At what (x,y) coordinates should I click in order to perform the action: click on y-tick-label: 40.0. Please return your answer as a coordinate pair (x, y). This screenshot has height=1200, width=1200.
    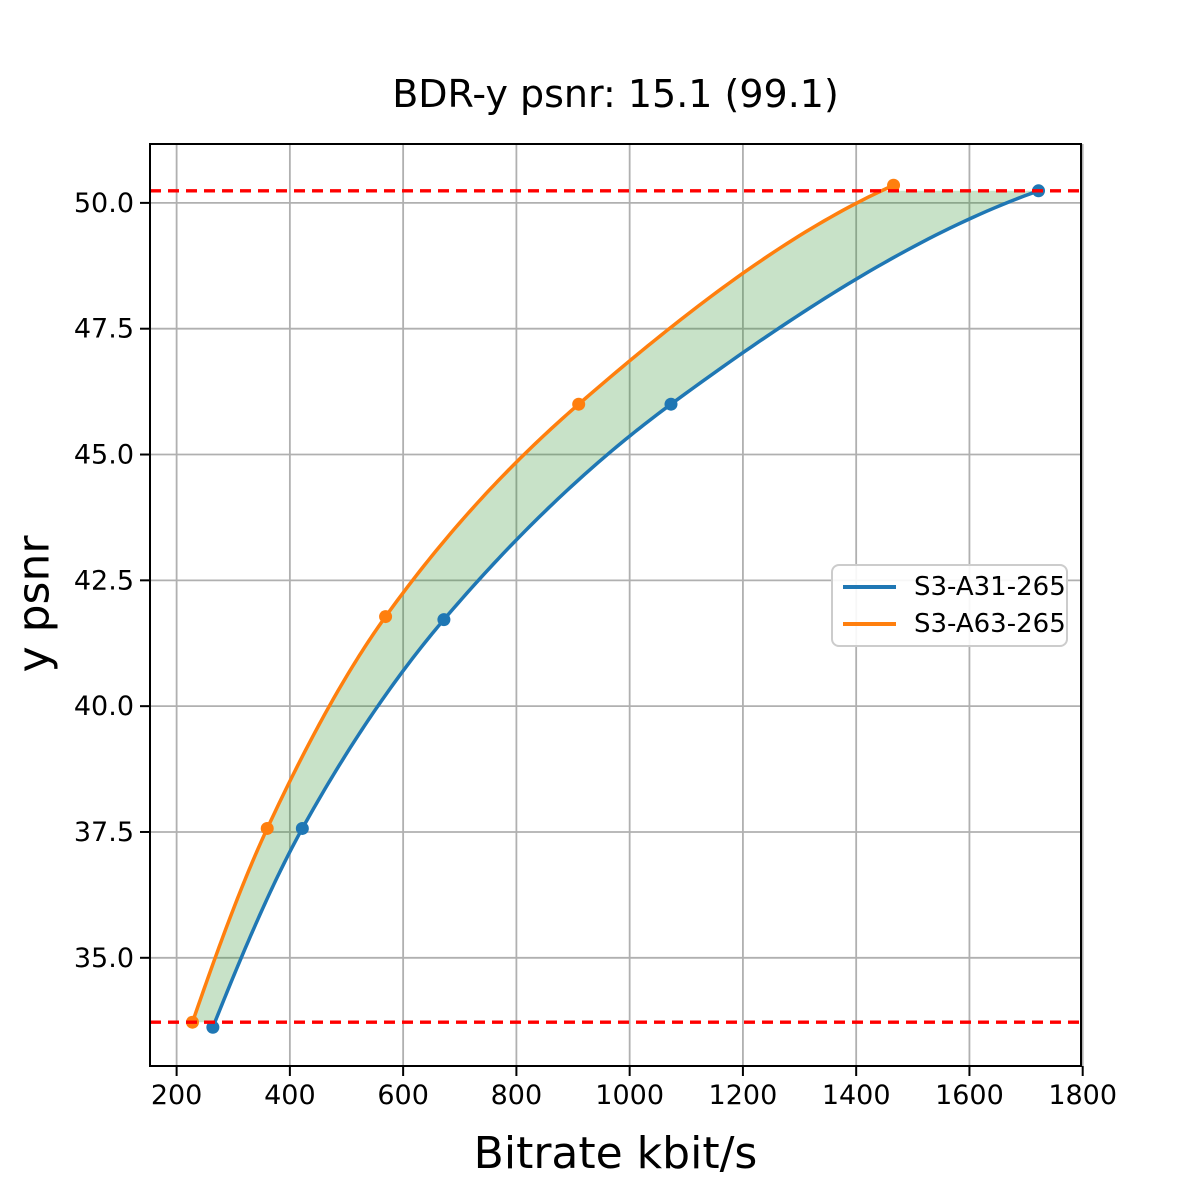
    Looking at the image, I should click on (104, 706).